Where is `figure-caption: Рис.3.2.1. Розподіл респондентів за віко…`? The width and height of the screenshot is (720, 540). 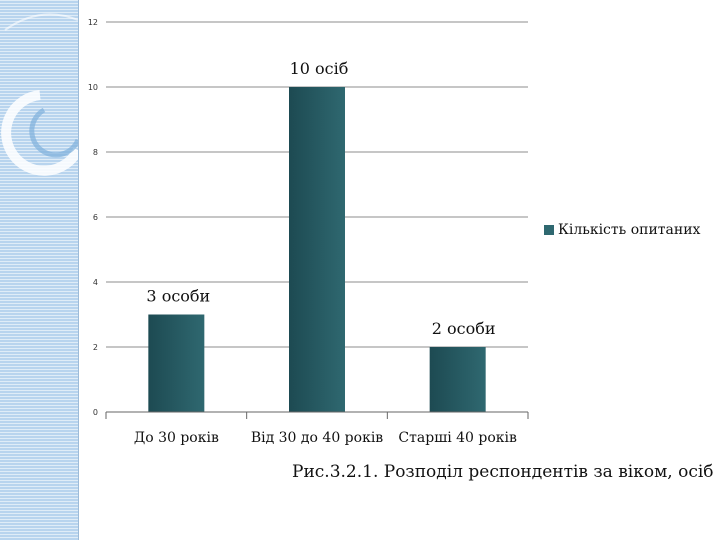
figure-caption: Рис.3.2.1. Розподіл респондентів за віко… is located at coordinates (503, 472).